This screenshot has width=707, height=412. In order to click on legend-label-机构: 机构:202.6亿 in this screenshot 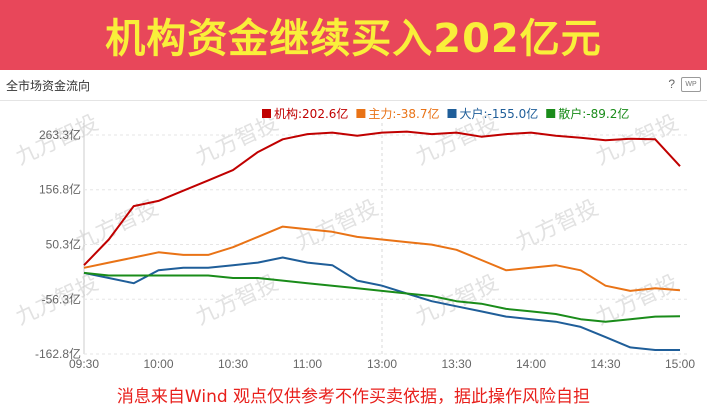, I will do `click(311, 113)`.